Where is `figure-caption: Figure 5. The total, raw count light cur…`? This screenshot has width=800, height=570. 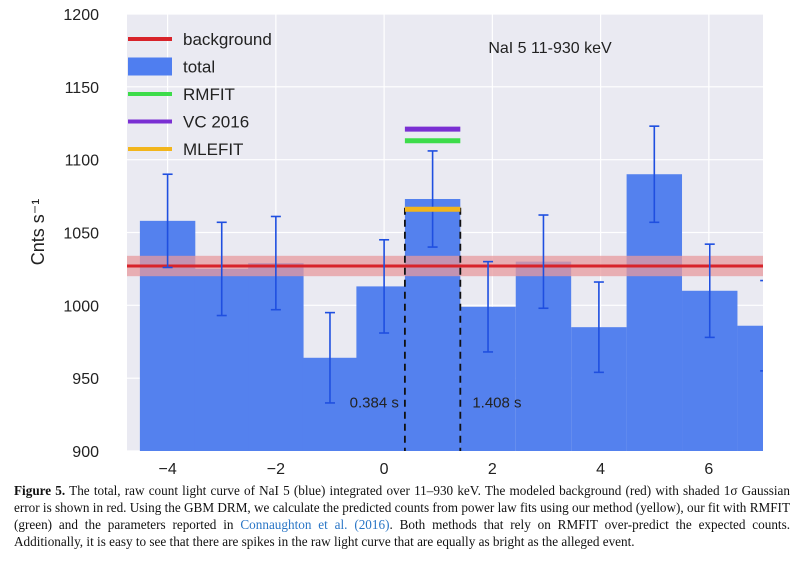
figure-caption: Figure 5. The total, raw count light cur… is located at coordinates (402, 516).